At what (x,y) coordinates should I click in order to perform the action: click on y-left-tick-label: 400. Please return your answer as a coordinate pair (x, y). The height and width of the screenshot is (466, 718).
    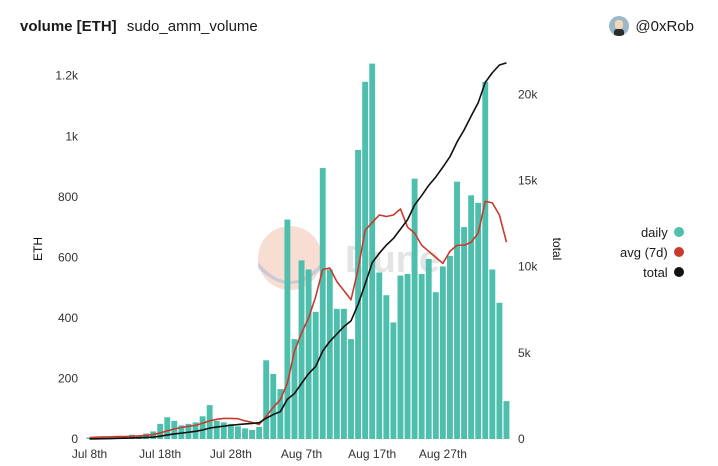
    Looking at the image, I should click on (68, 318).